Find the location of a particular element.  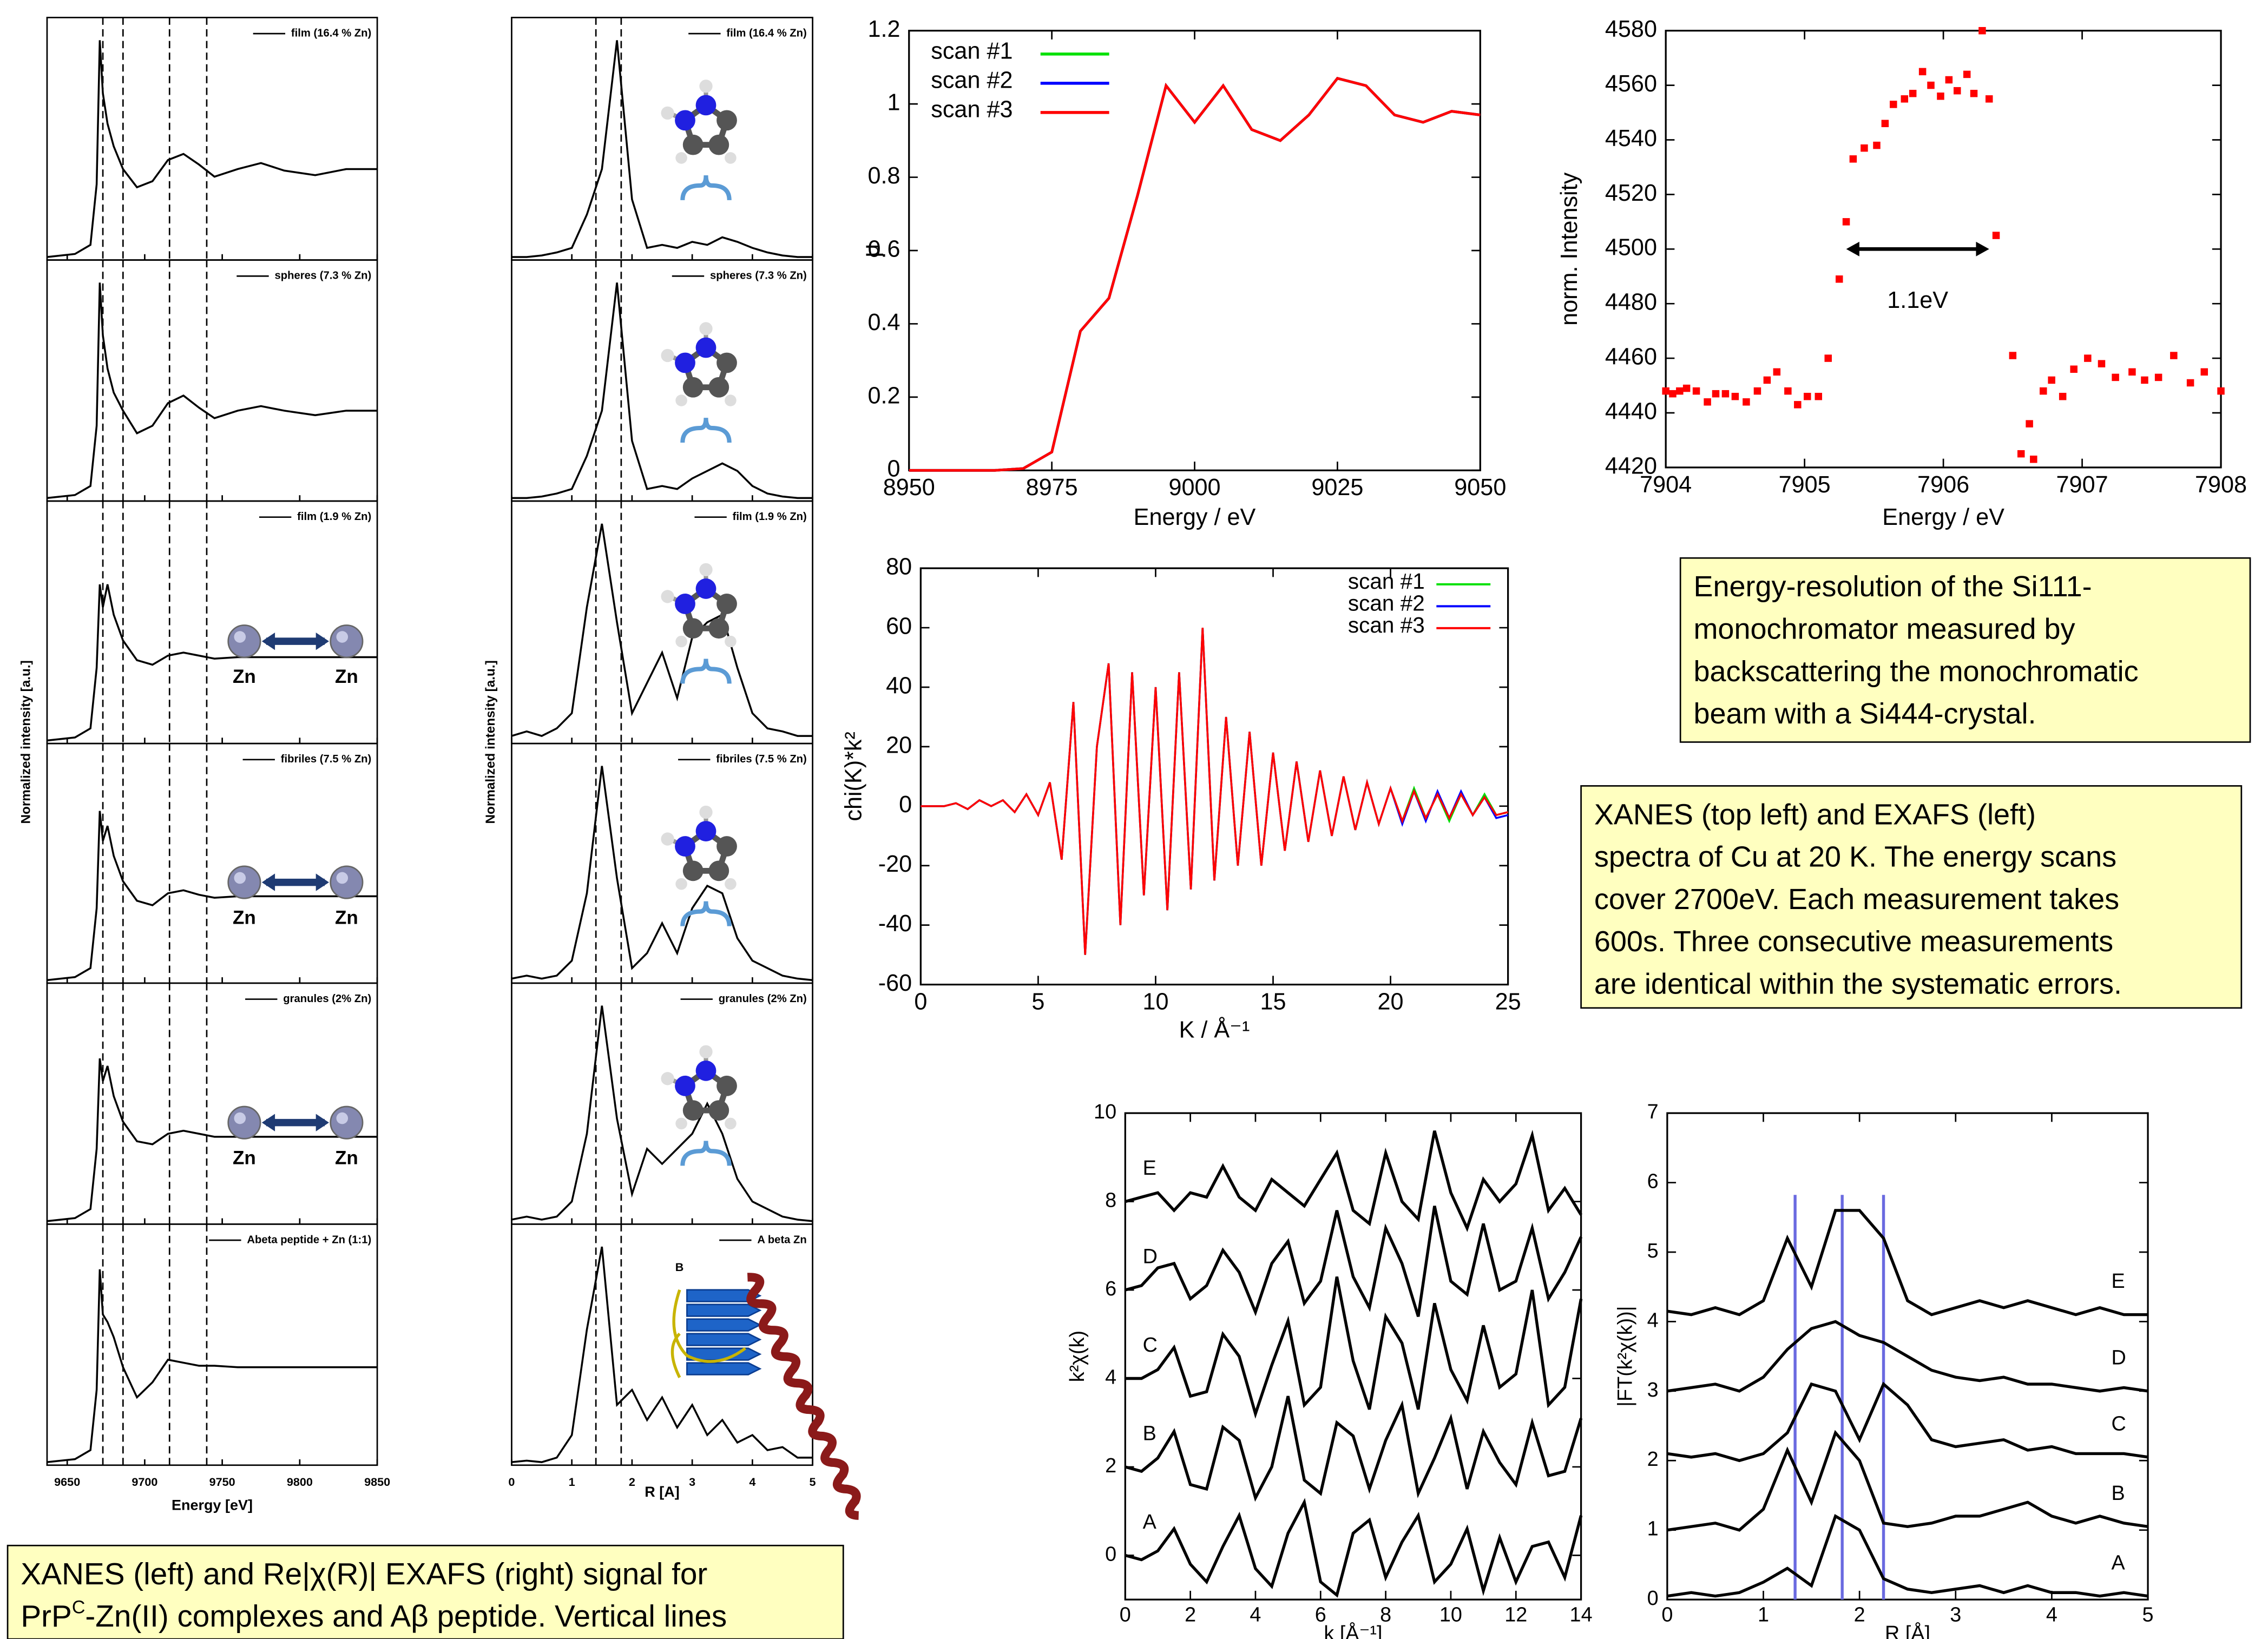

y-tick-label: 4480 is located at coordinates (1631, 302).